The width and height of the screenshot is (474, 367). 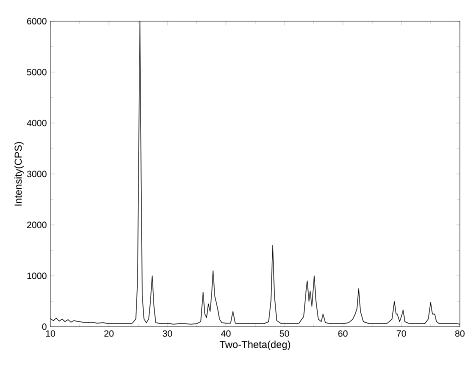 What do you see at coordinates (51, 333) in the screenshot?
I see `x-tick-label: 10` at bounding box center [51, 333].